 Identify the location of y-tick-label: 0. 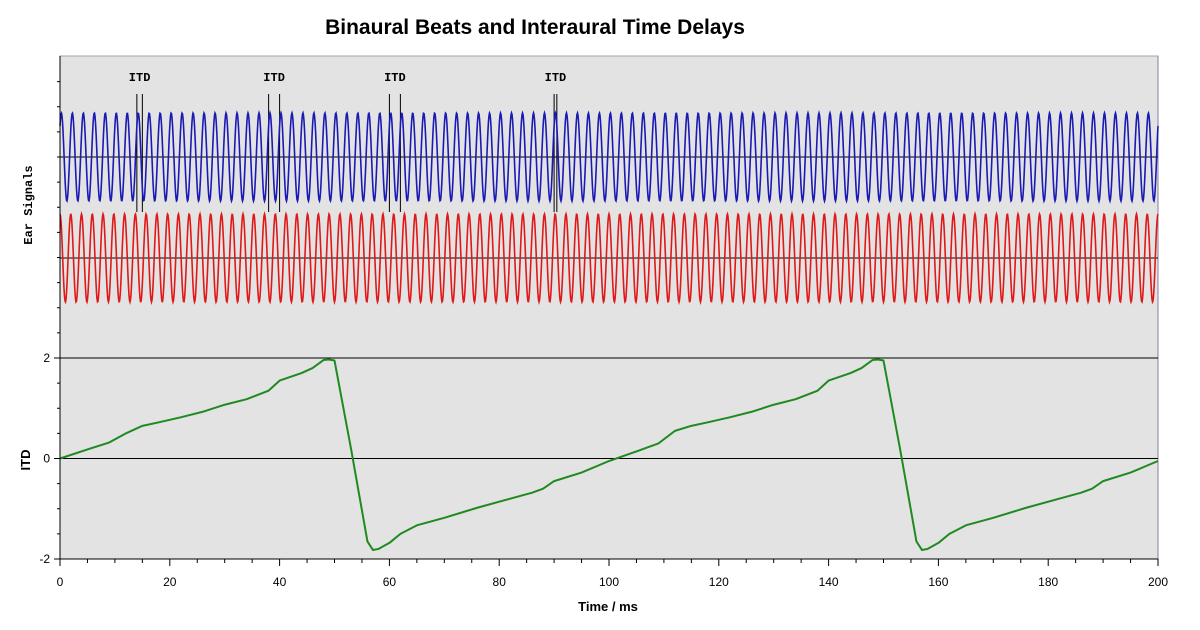
(46, 459).